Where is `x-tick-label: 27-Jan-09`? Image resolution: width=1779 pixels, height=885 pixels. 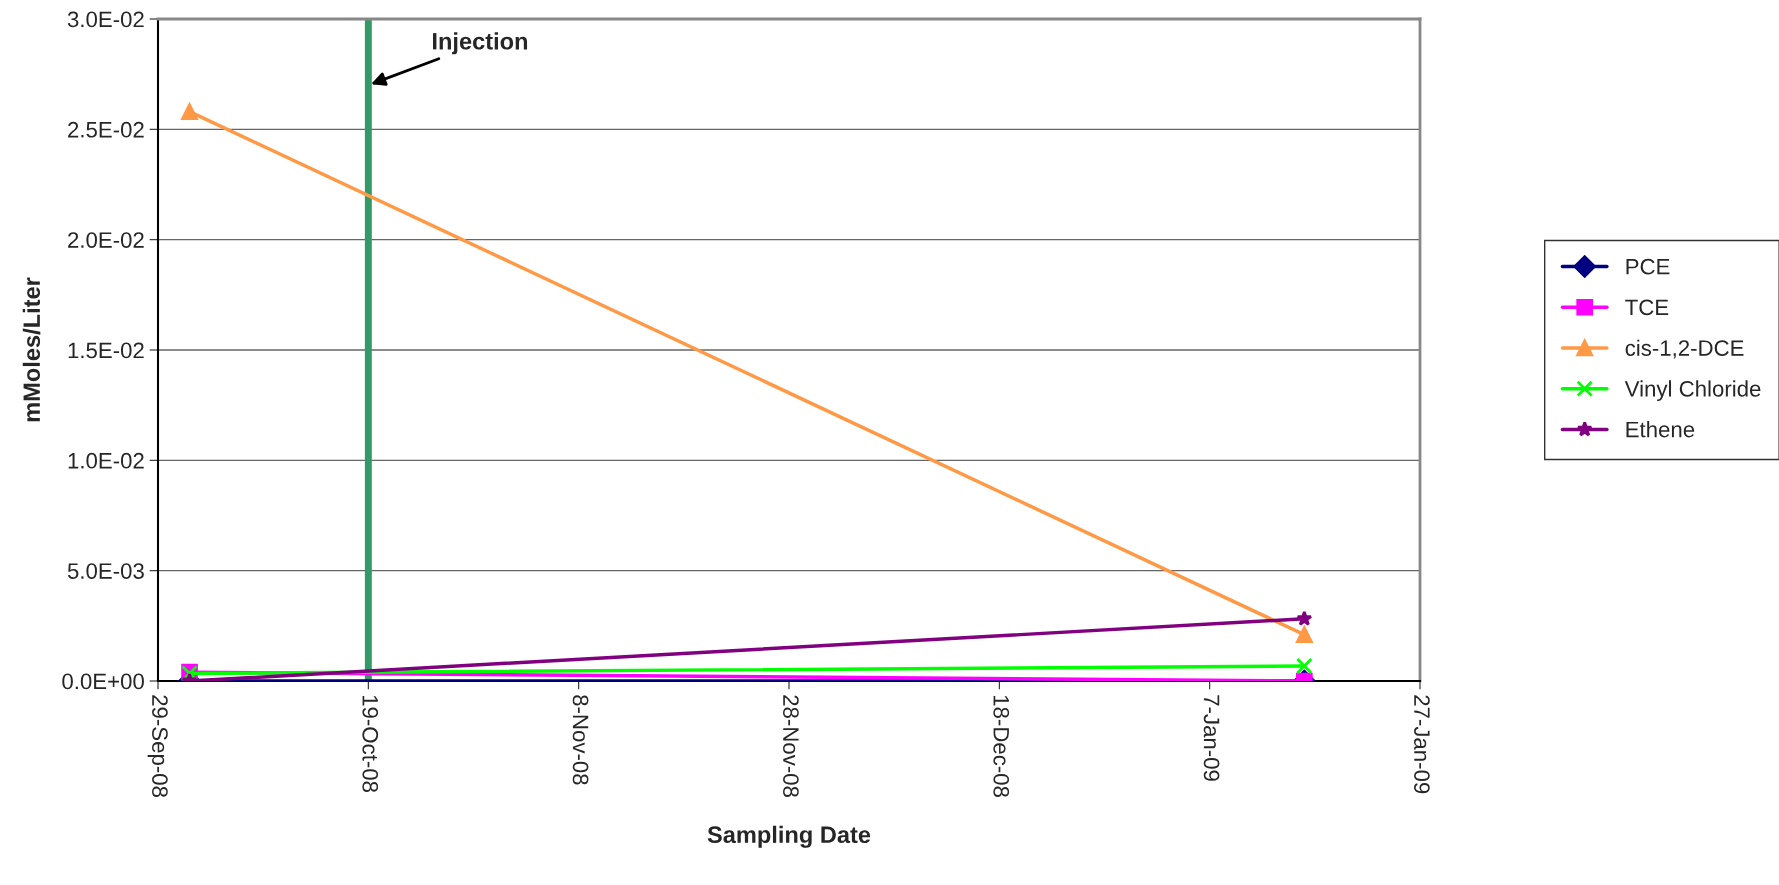 x-tick-label: 27-Jan-09 is located at coordinates (1422, 744).